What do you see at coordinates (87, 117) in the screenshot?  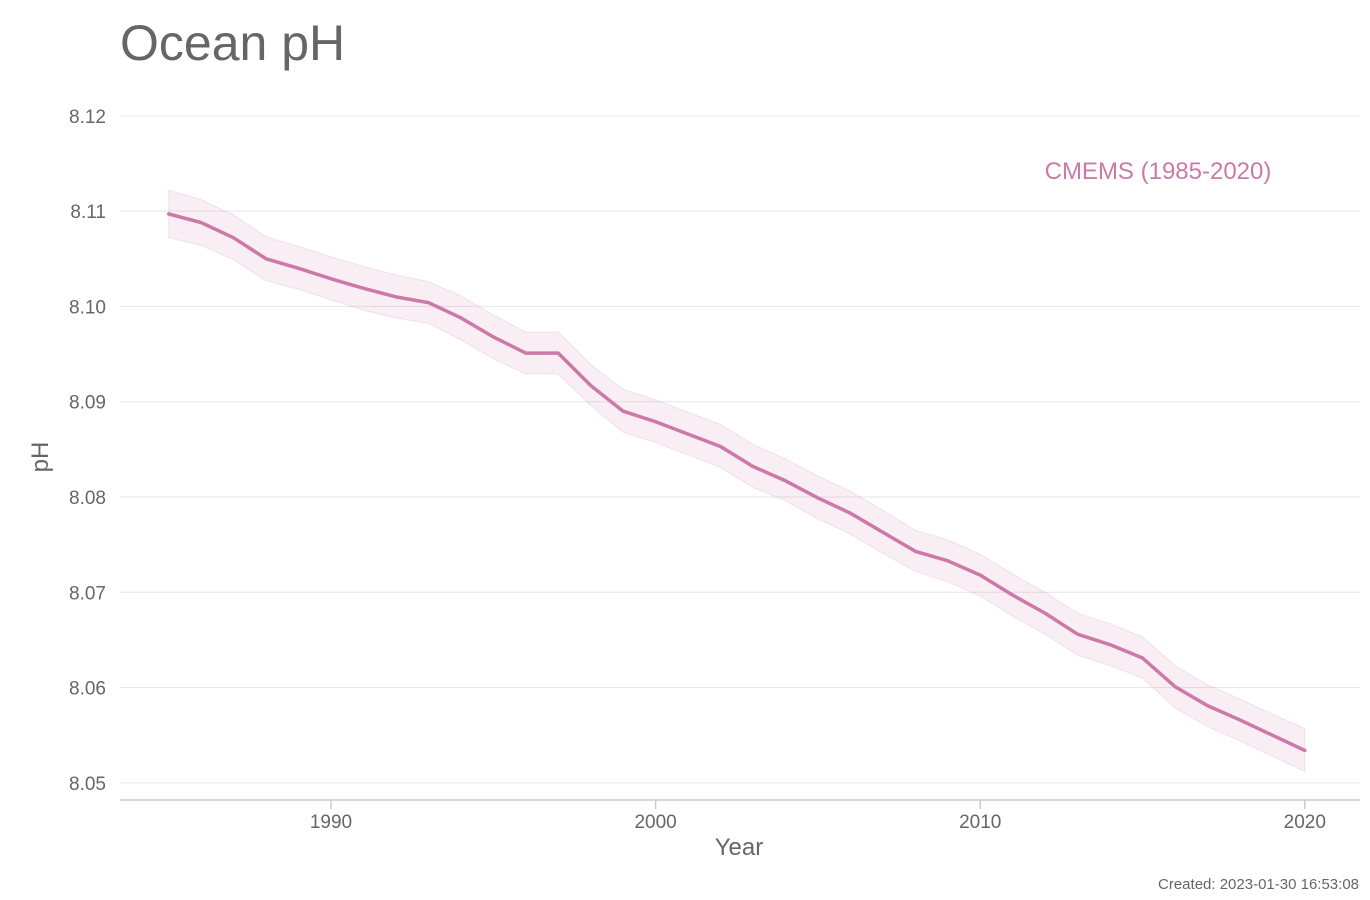 I see `y-tick-label: 8.12` at bounding box center [87, 117].